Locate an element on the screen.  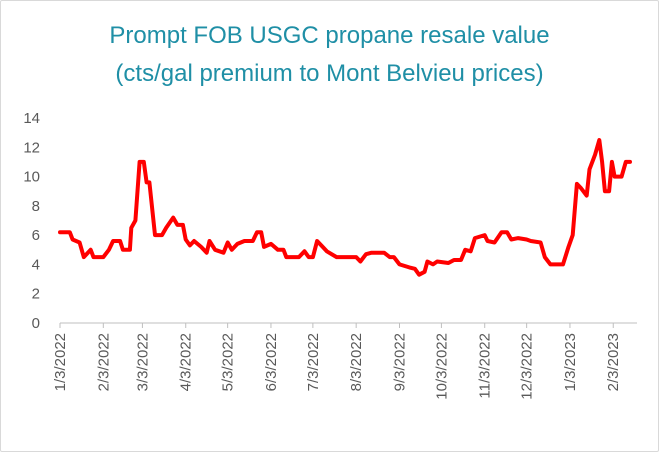
chart-subtitle: (cts/gal premium to Mont Belvieu prices) is located at coordinates (329, 73).